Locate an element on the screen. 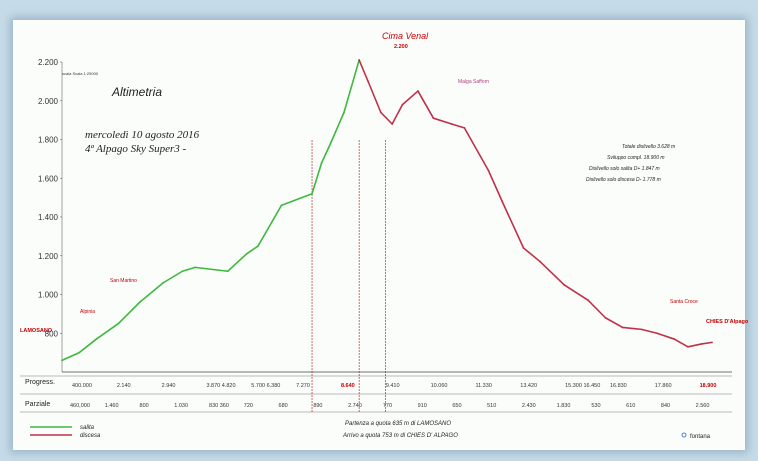  subtitle-line1: mercoledì 10 agosto 2016 is located at coordinates (142, 135).